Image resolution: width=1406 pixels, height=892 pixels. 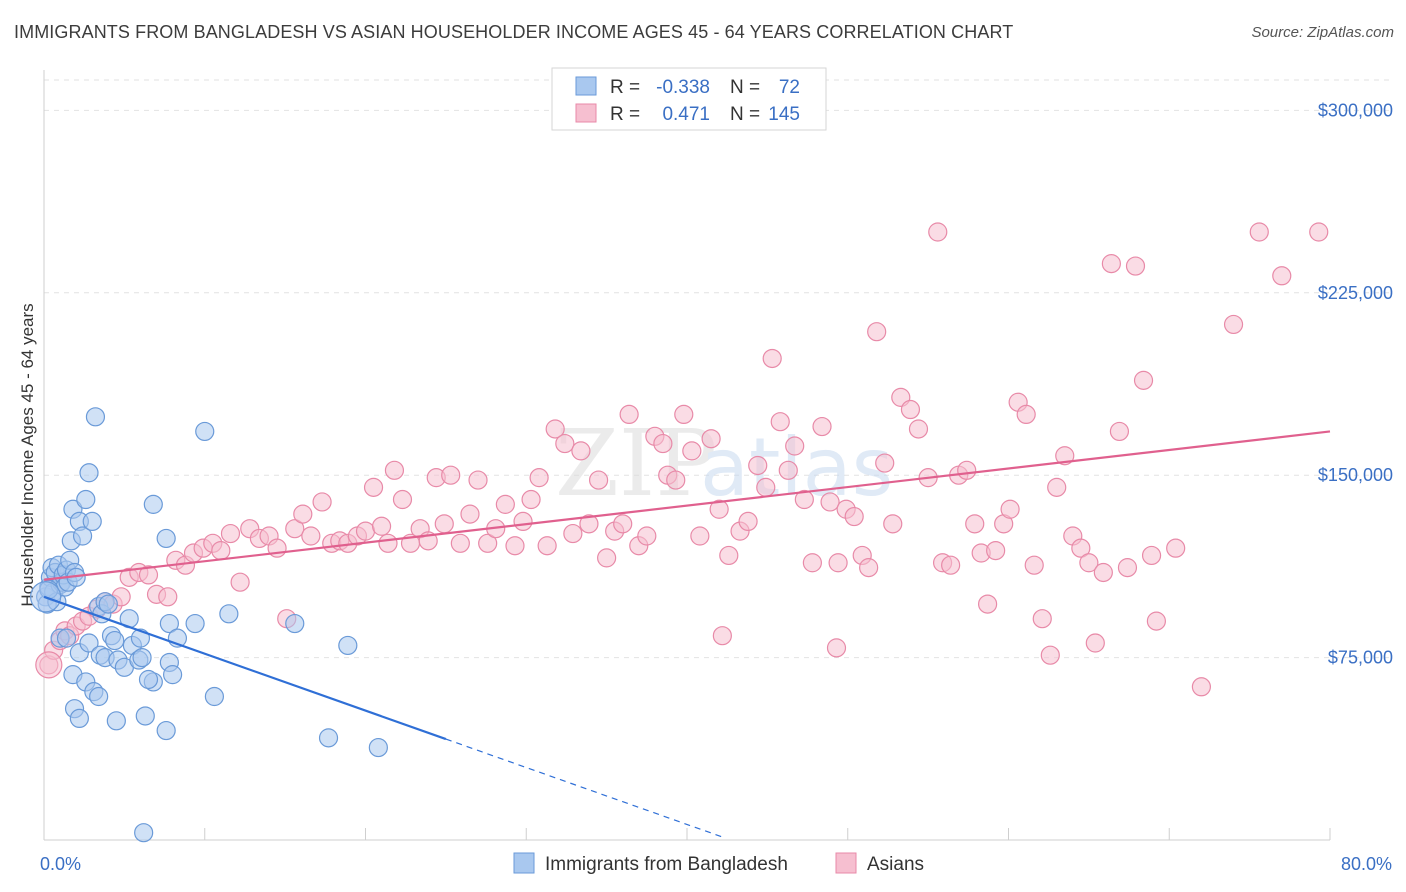 I want to click on legend-swatch-asians, so click(x=846, y=863).